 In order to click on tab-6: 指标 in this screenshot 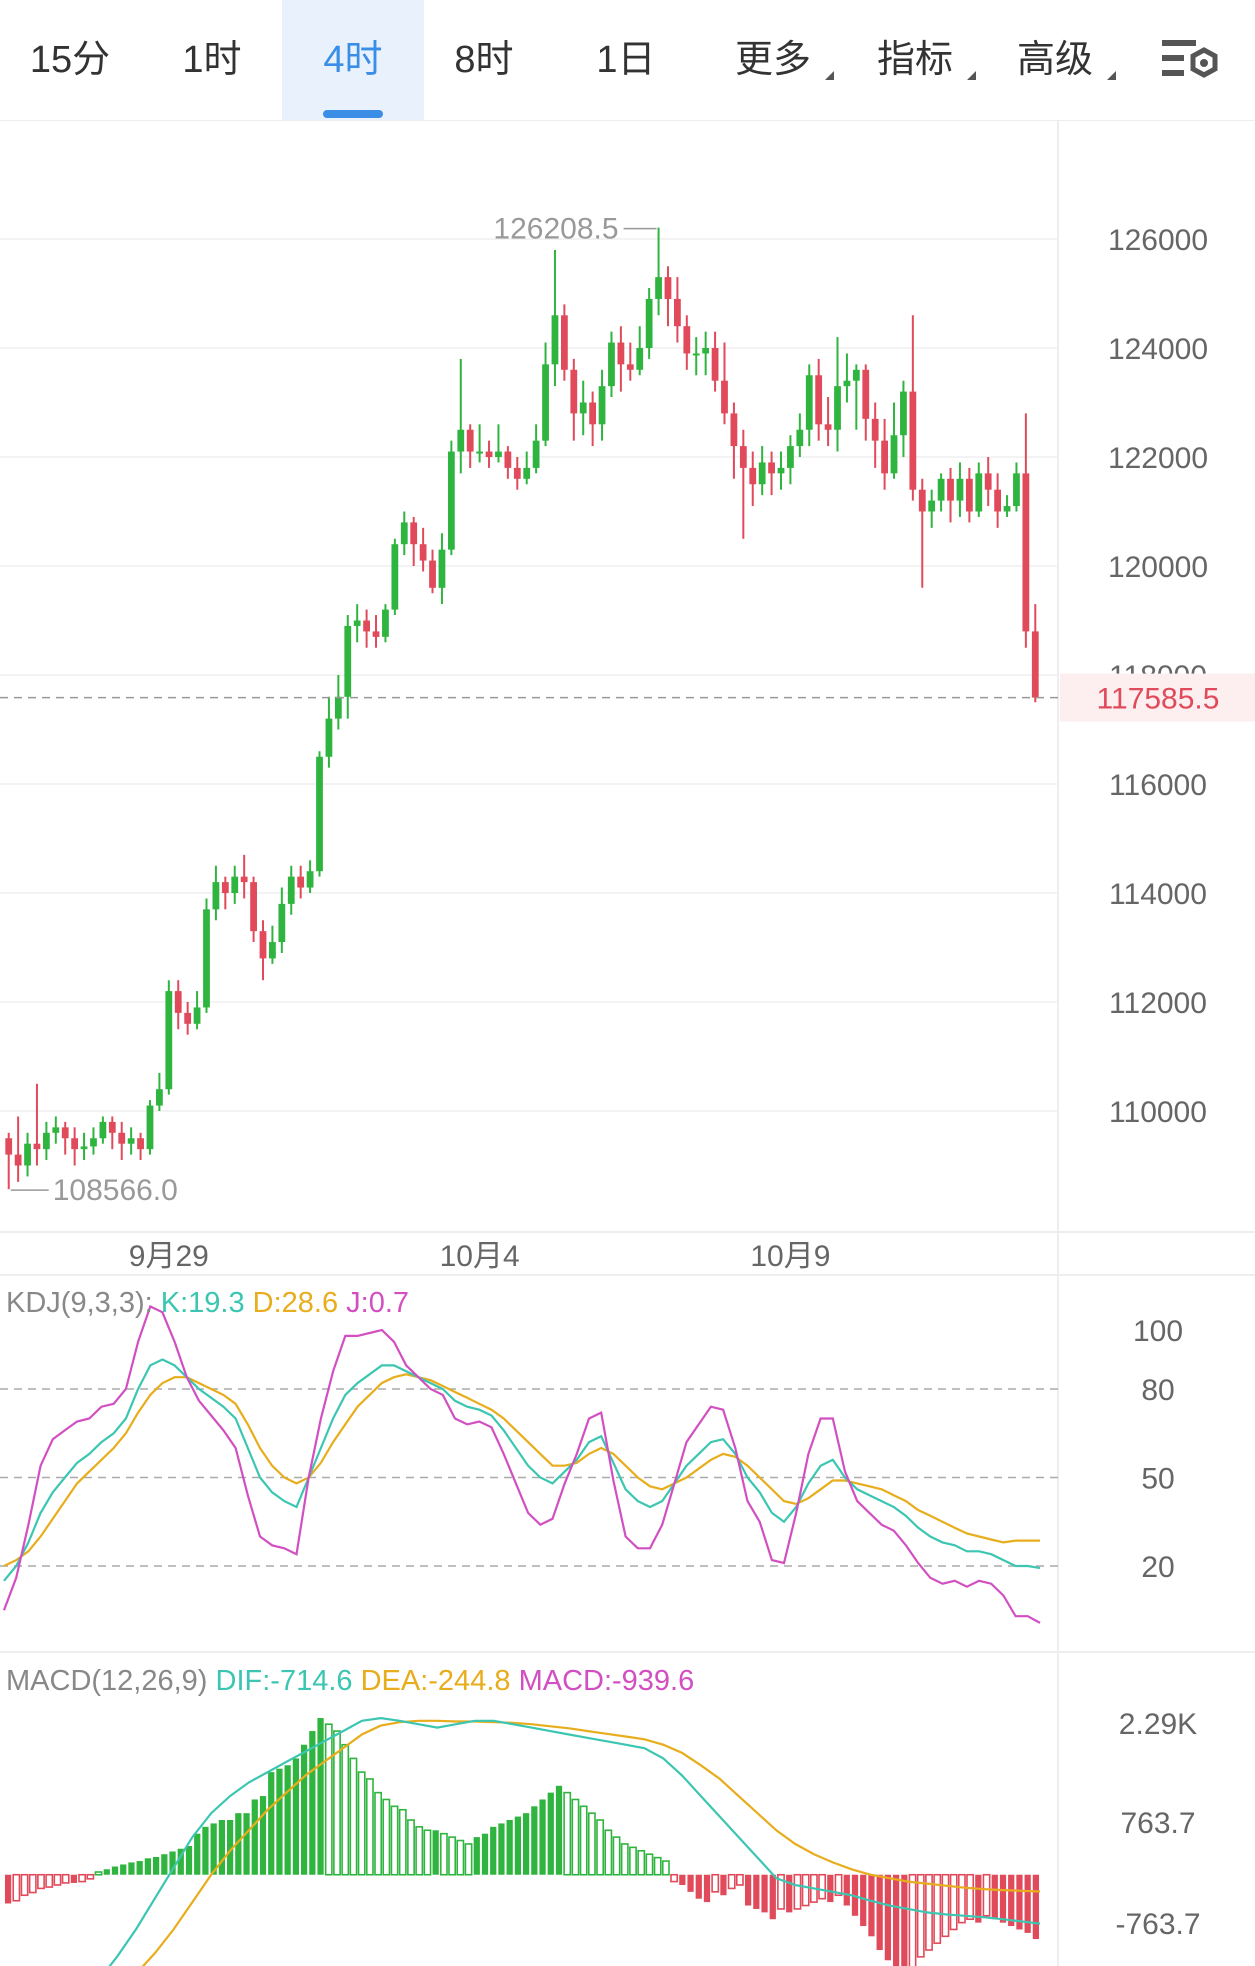, I will do `click(915, 60)`.